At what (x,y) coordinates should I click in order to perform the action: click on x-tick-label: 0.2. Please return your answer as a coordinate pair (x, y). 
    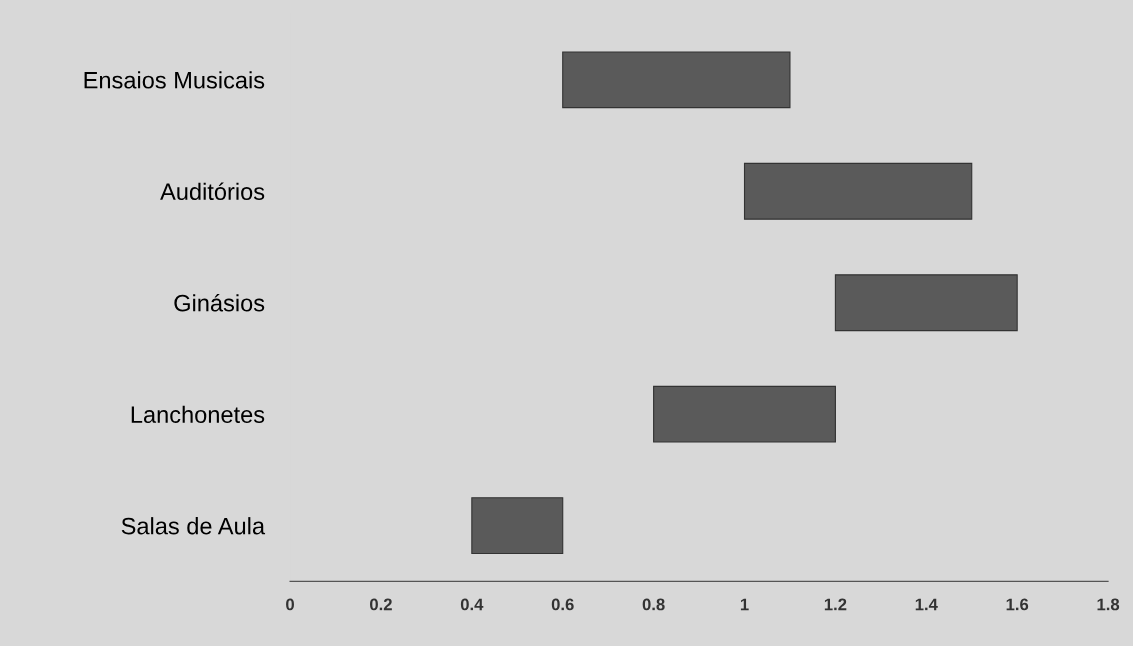
    Looking at the image, I should click on (381, 604).